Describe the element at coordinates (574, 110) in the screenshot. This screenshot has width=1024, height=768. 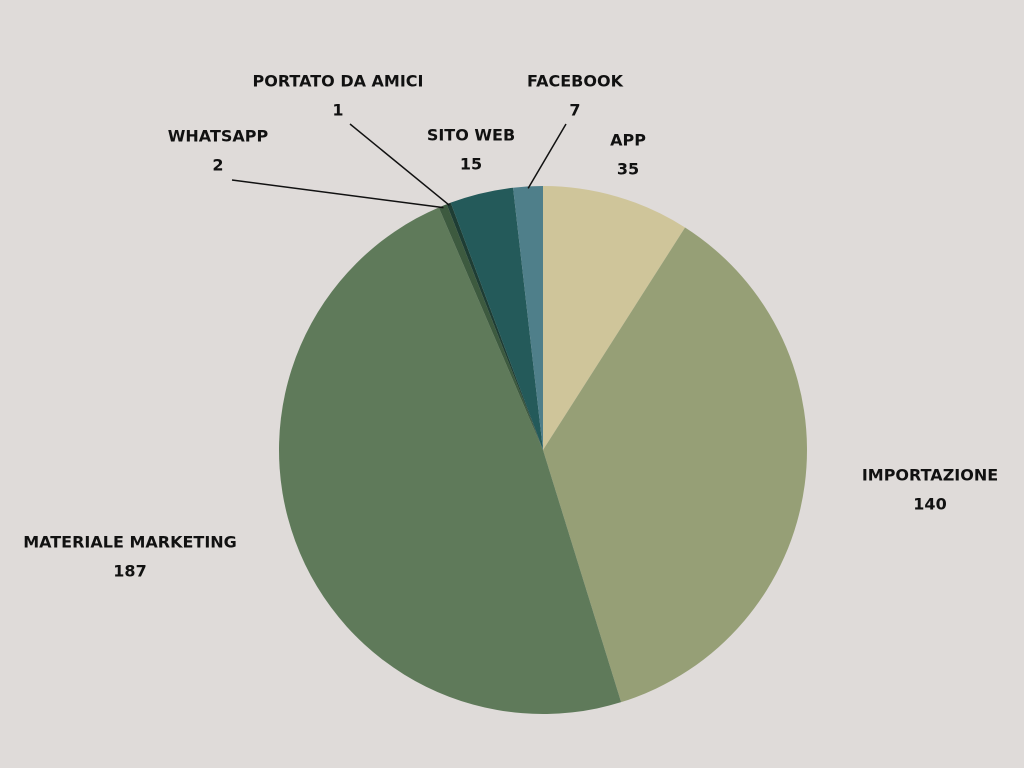
I see `slice-value: 7` at that location.